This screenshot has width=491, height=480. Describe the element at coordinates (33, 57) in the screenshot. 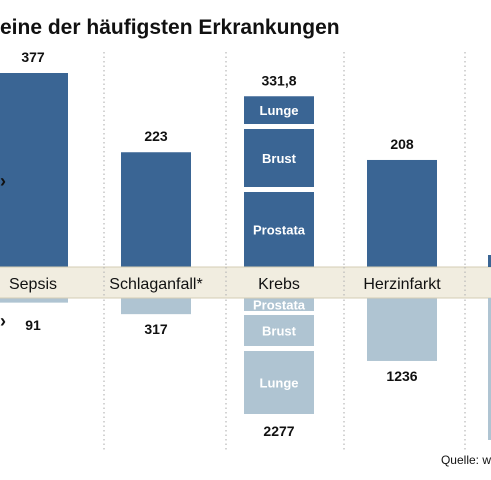

I see `value-label-upper-sepsis: 377` at that location.